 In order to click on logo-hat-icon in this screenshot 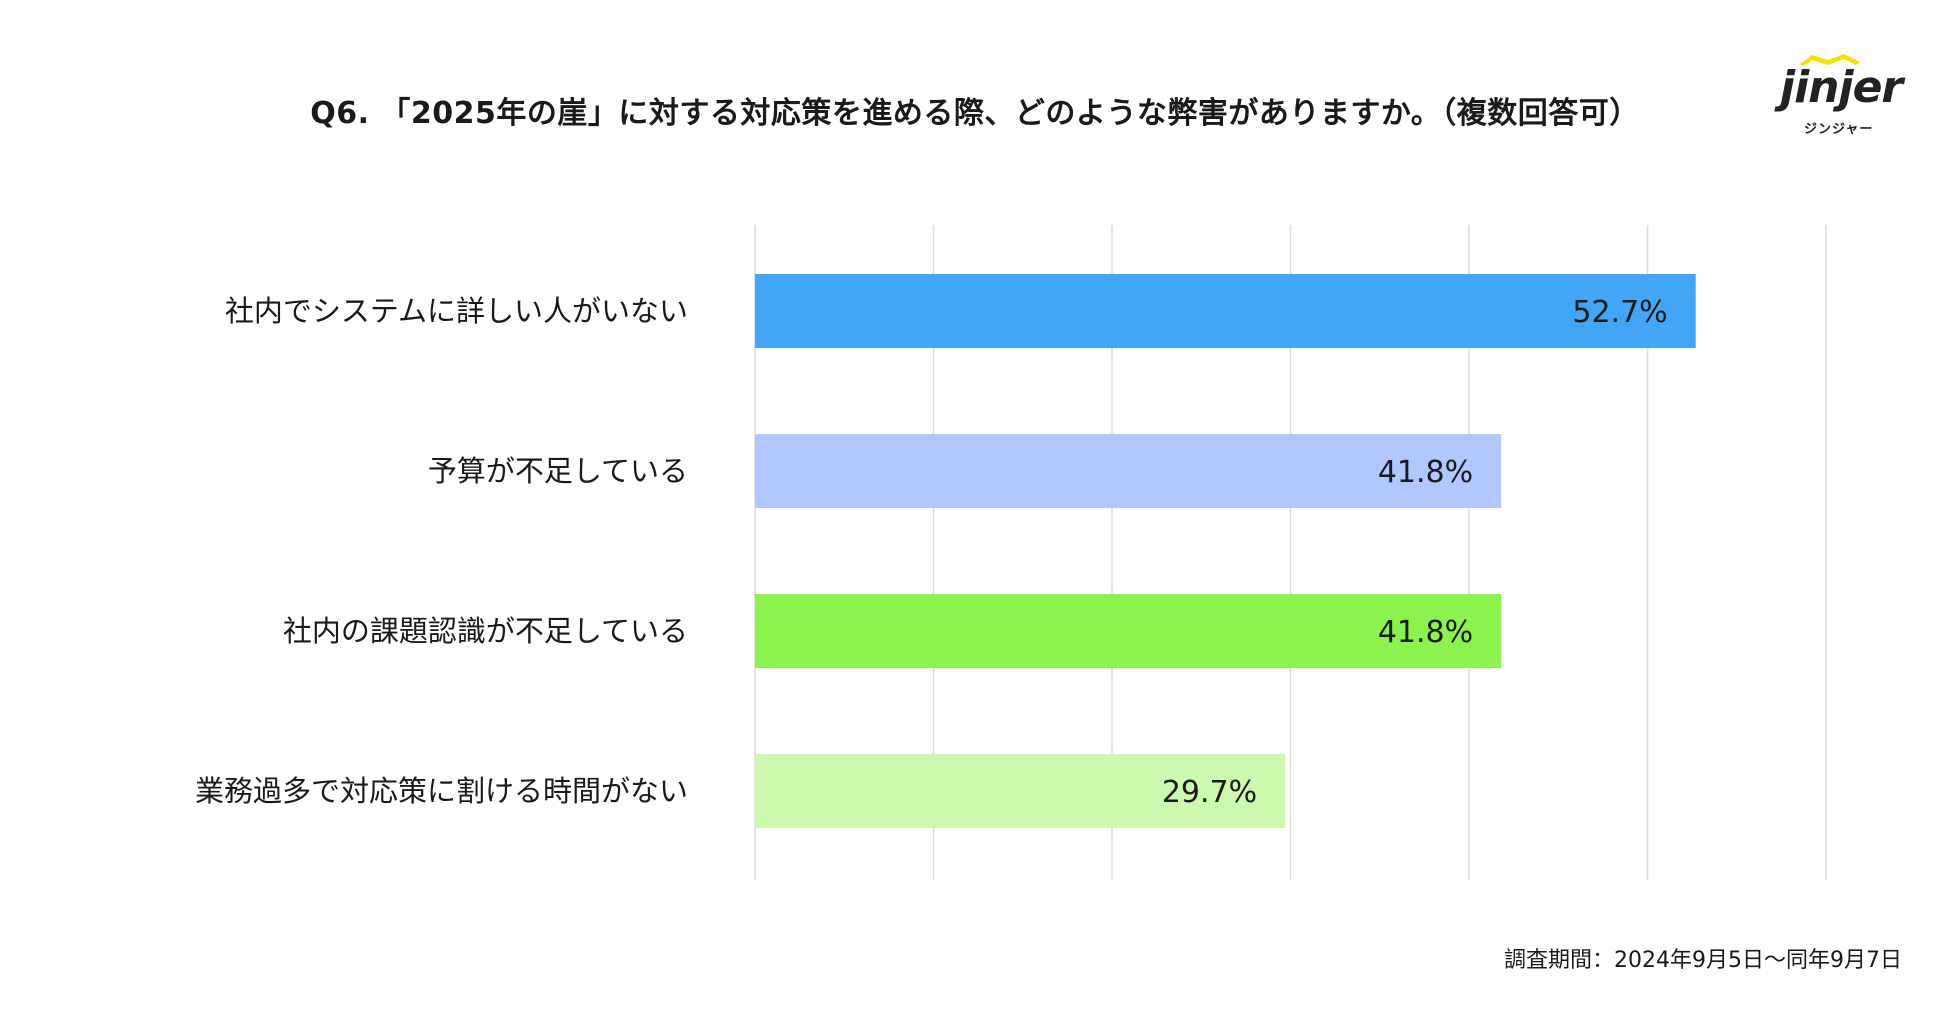, I will do `click(1830, 60)`.